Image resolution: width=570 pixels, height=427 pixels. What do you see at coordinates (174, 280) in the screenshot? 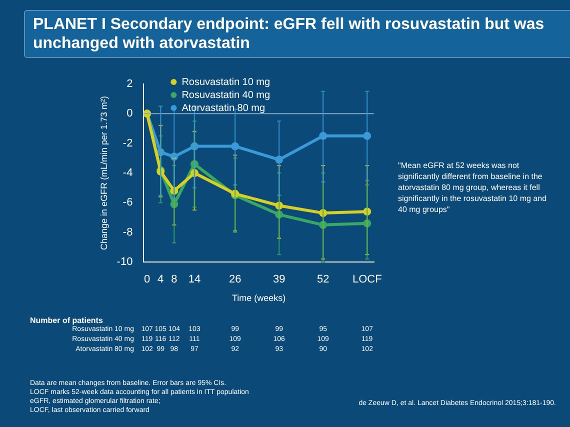
I see `x-tick-label: 8` at bounding box center [174, 280].